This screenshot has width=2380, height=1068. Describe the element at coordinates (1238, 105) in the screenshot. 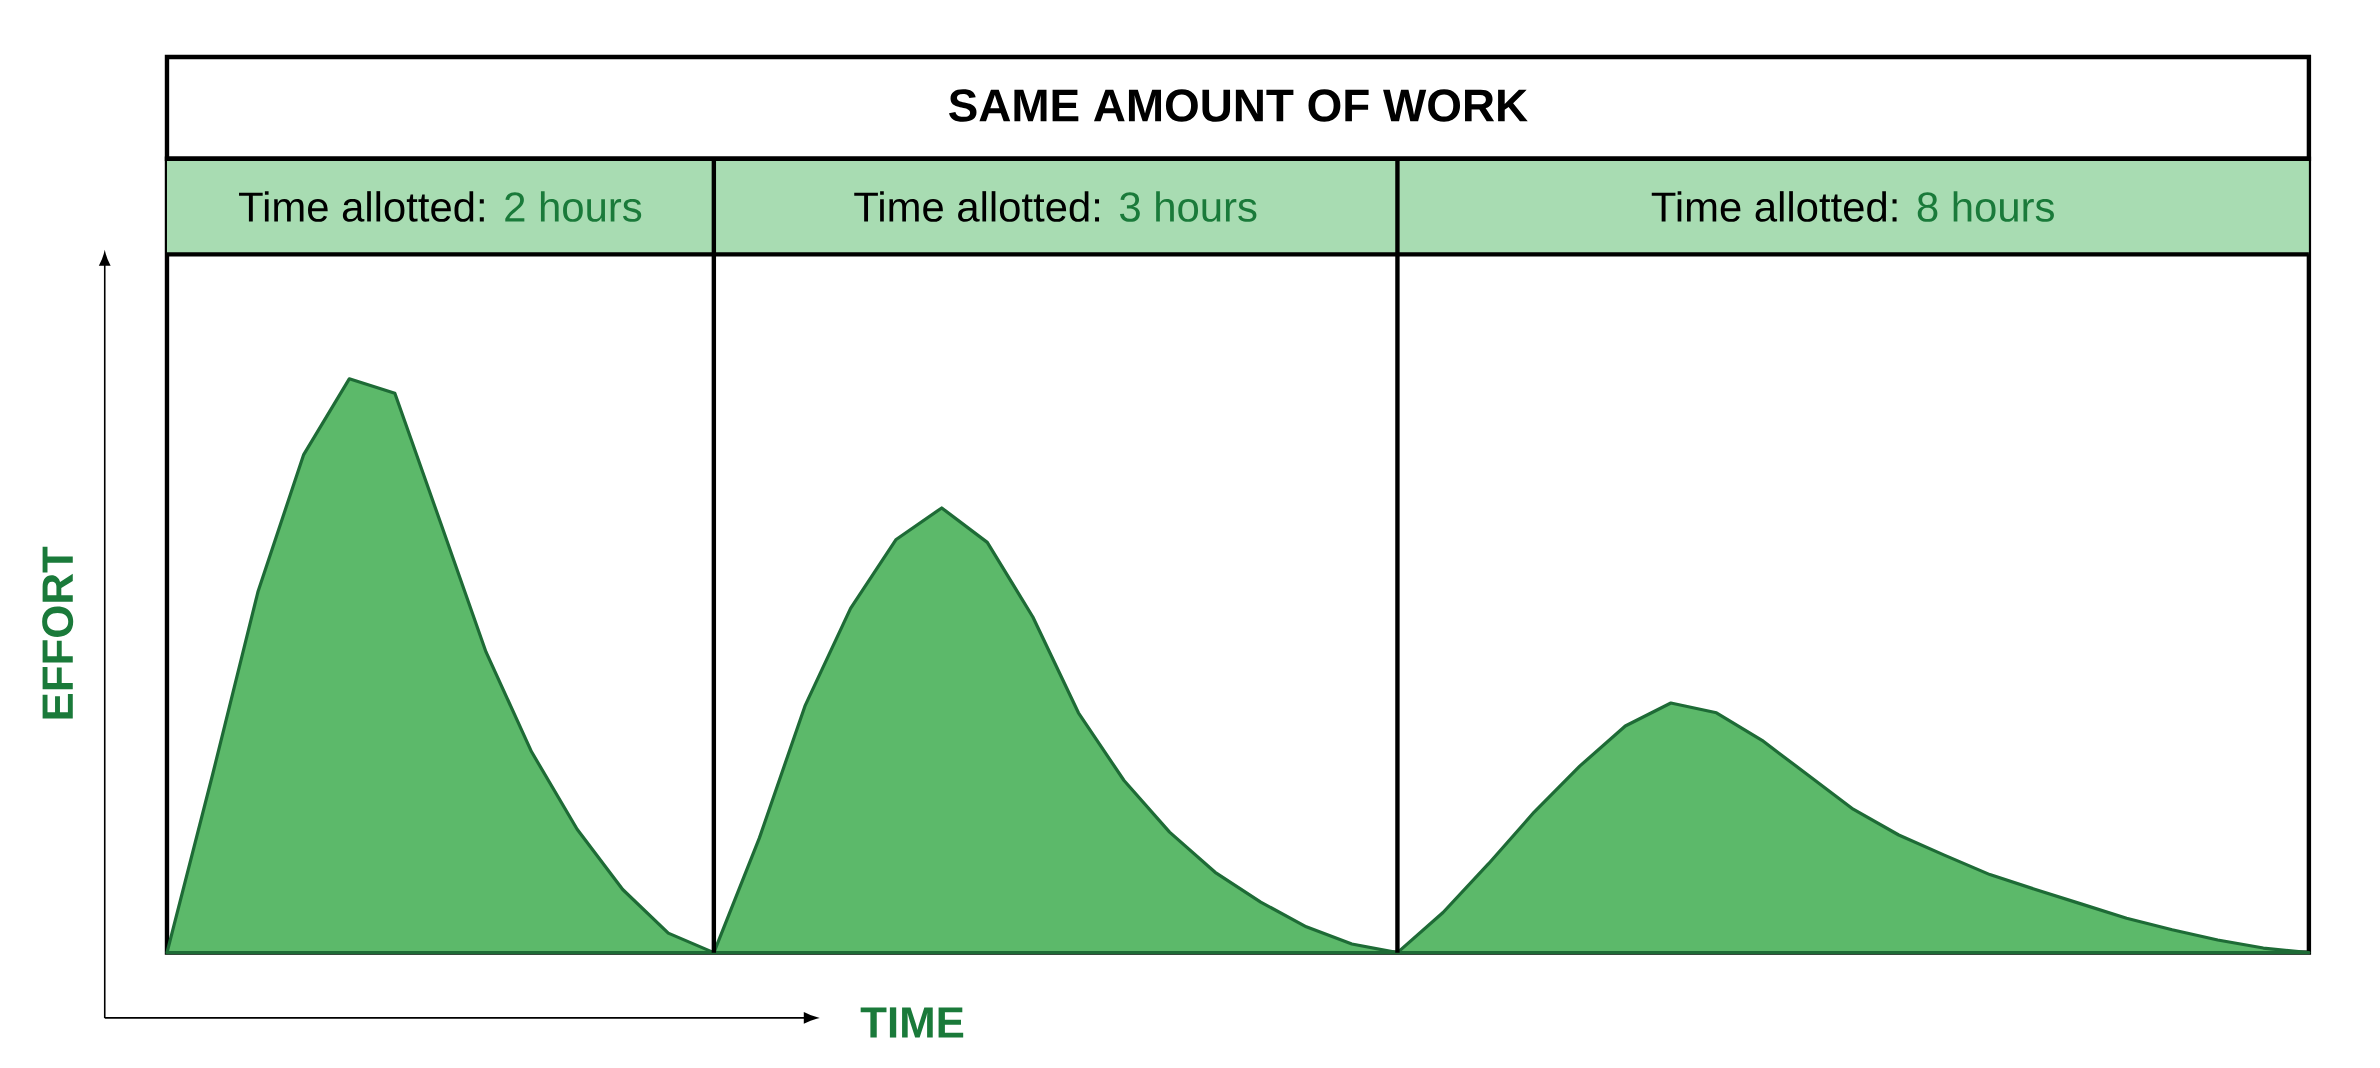

I see `text: SAME AMOUNT OF WORK` at that location.